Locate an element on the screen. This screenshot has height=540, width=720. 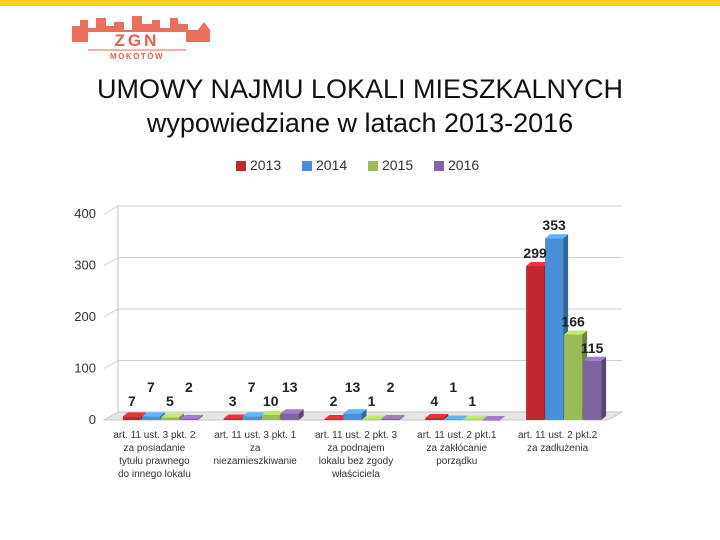
data-label: 3 is located at coordinates (233, 401).